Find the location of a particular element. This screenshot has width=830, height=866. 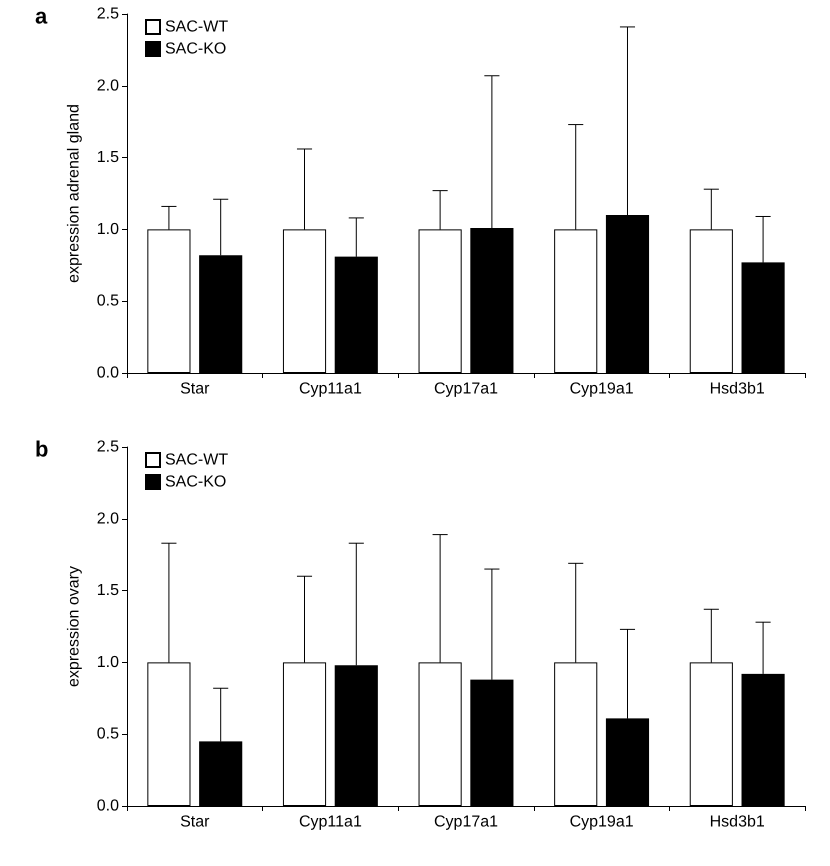

y-axis-title: expression adrenal gland is located at coordinates (74, 193).